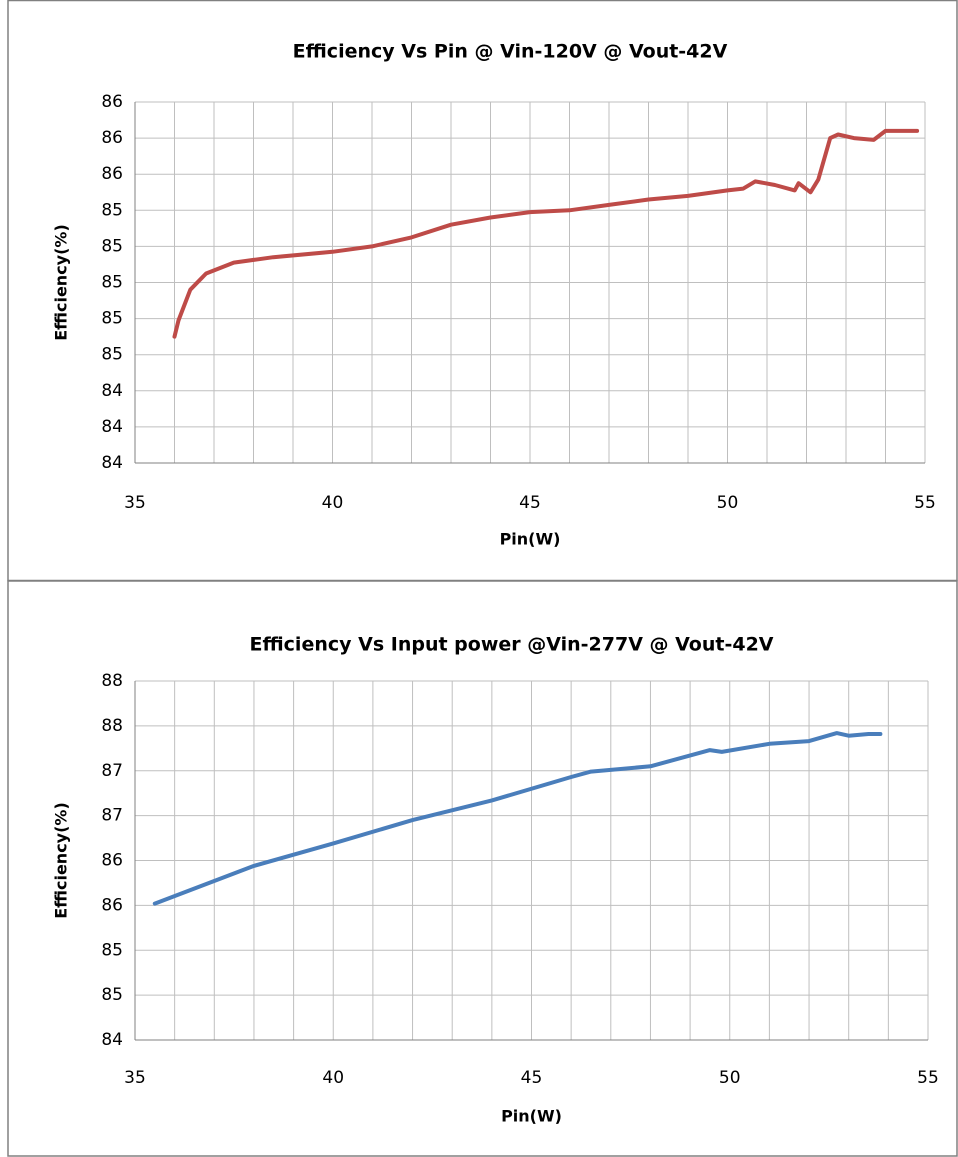 Image resolution: width=958 pixels, height=1157 pixels. Describe the element at coordinates (510, 52) in the screenshot. I see `chart-title: Efficiency Vs Pin @ Vin-120V @ Vout-42V` at that location.